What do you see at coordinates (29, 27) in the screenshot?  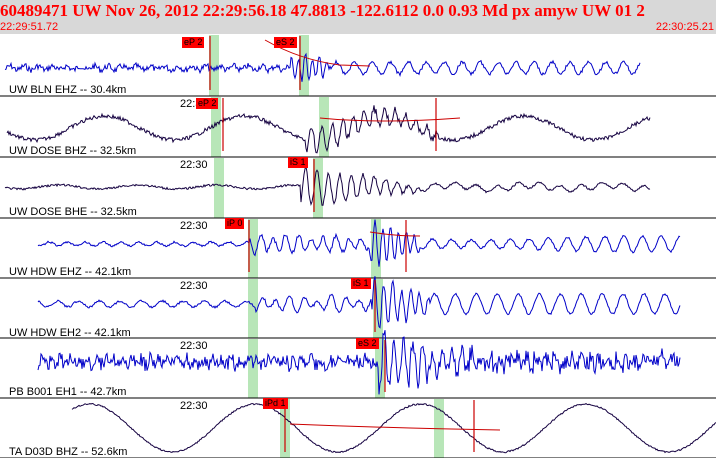 I see `window-start-time: 22:29:51.72` at bounding box center [29, 27].